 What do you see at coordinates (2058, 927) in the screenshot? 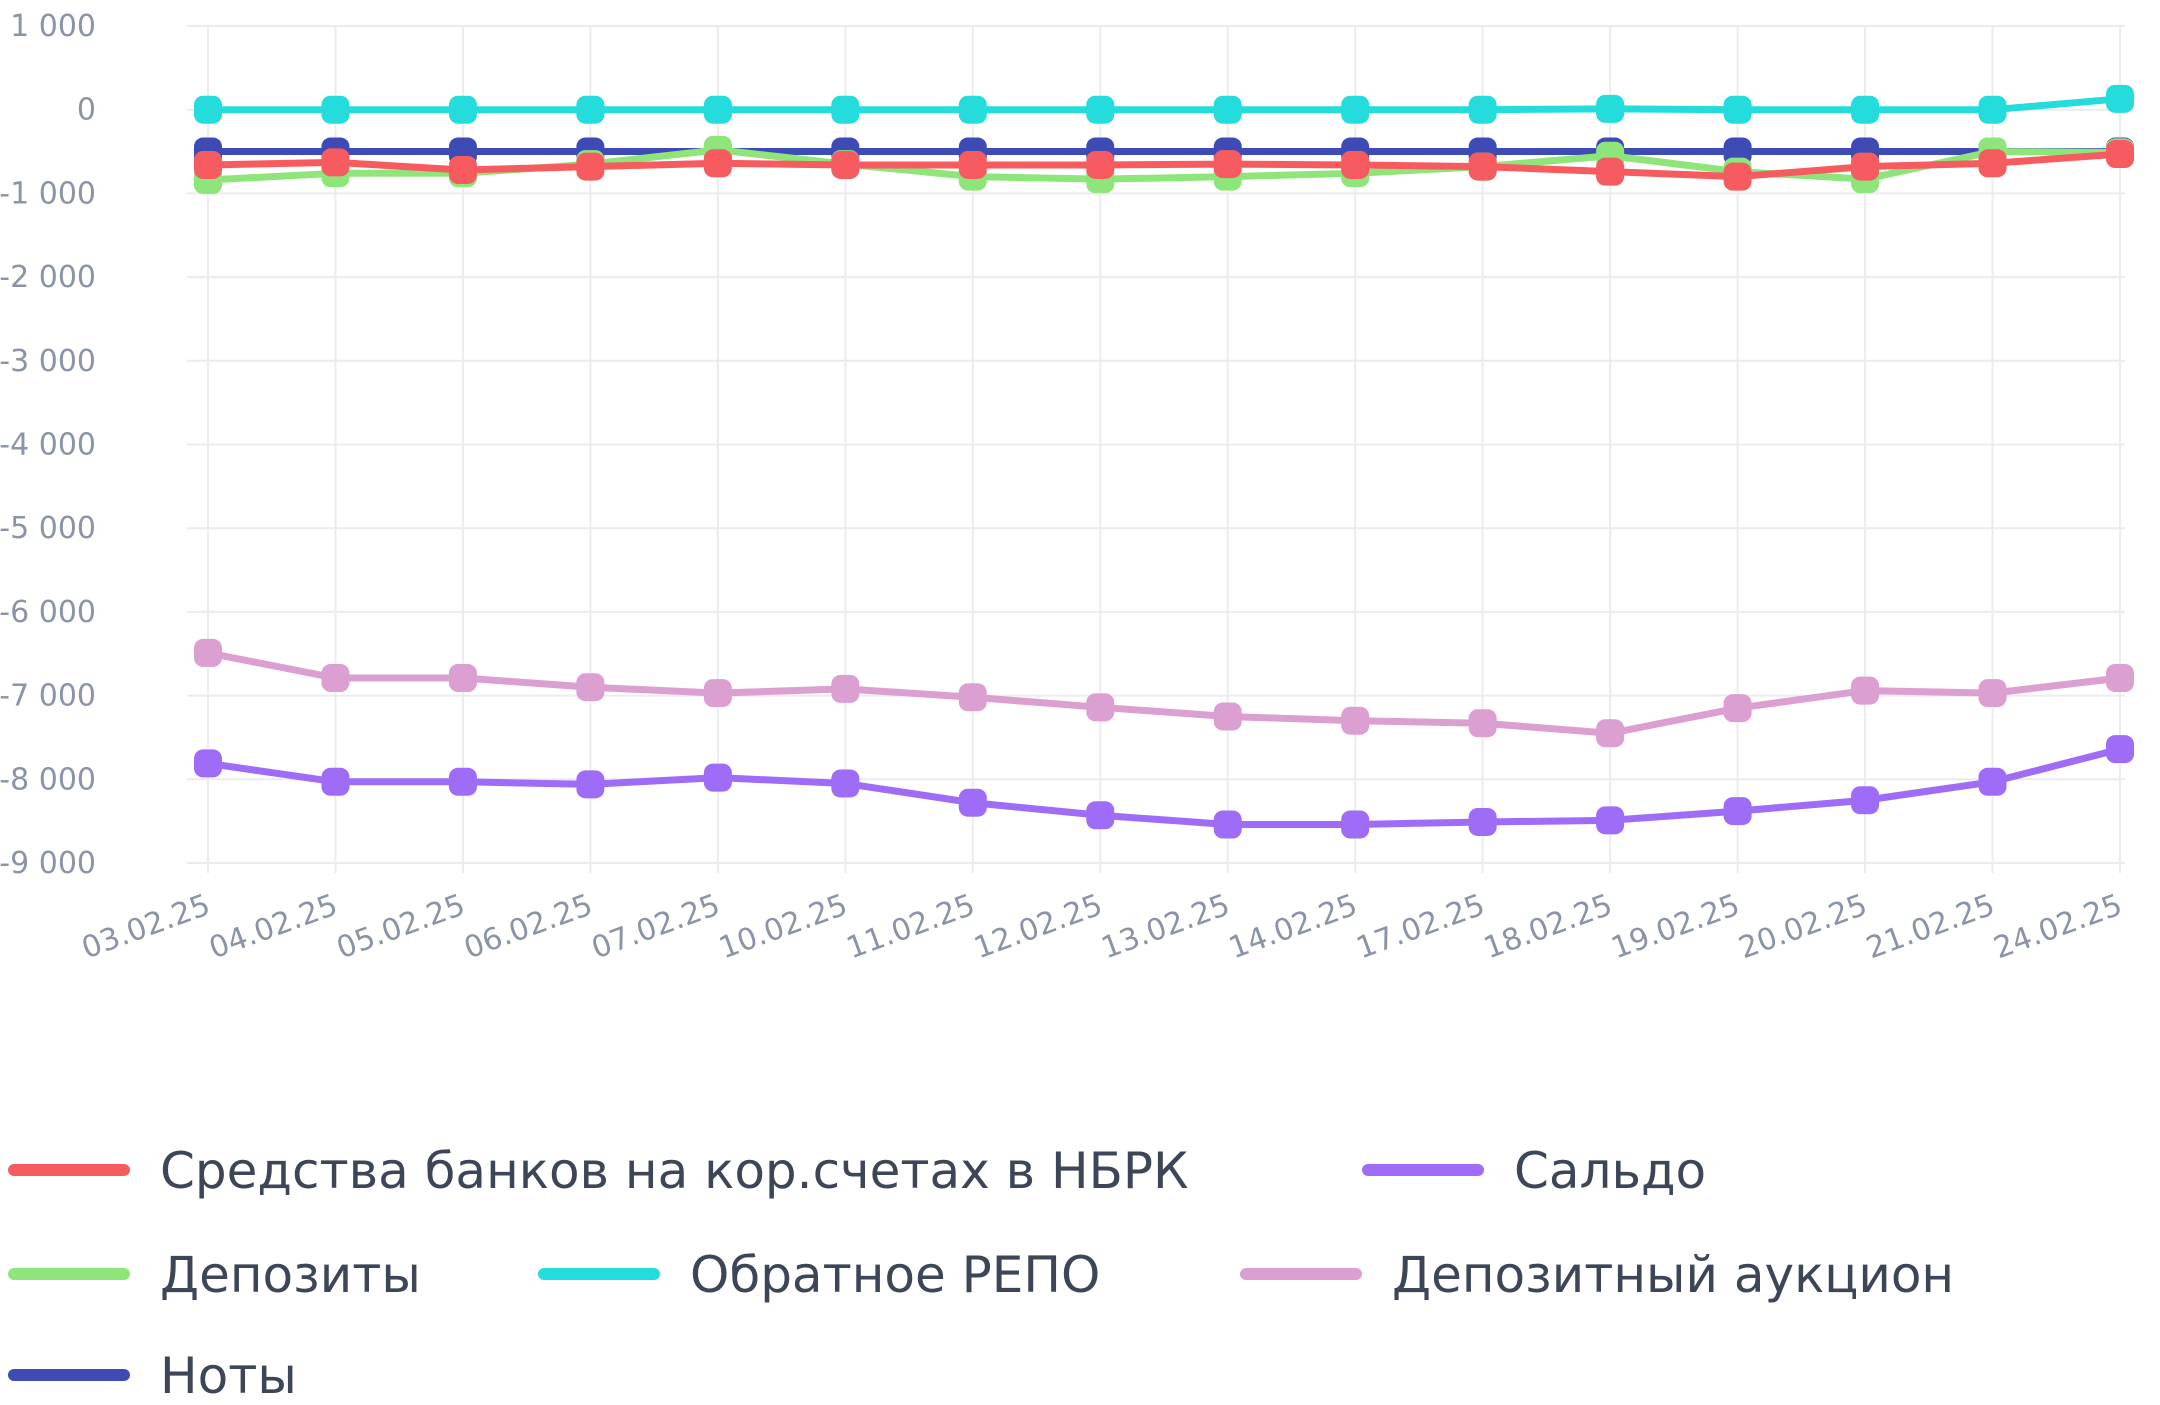
I see `x-tick-label: 24.02.25` at bounding box center [2058, 927].